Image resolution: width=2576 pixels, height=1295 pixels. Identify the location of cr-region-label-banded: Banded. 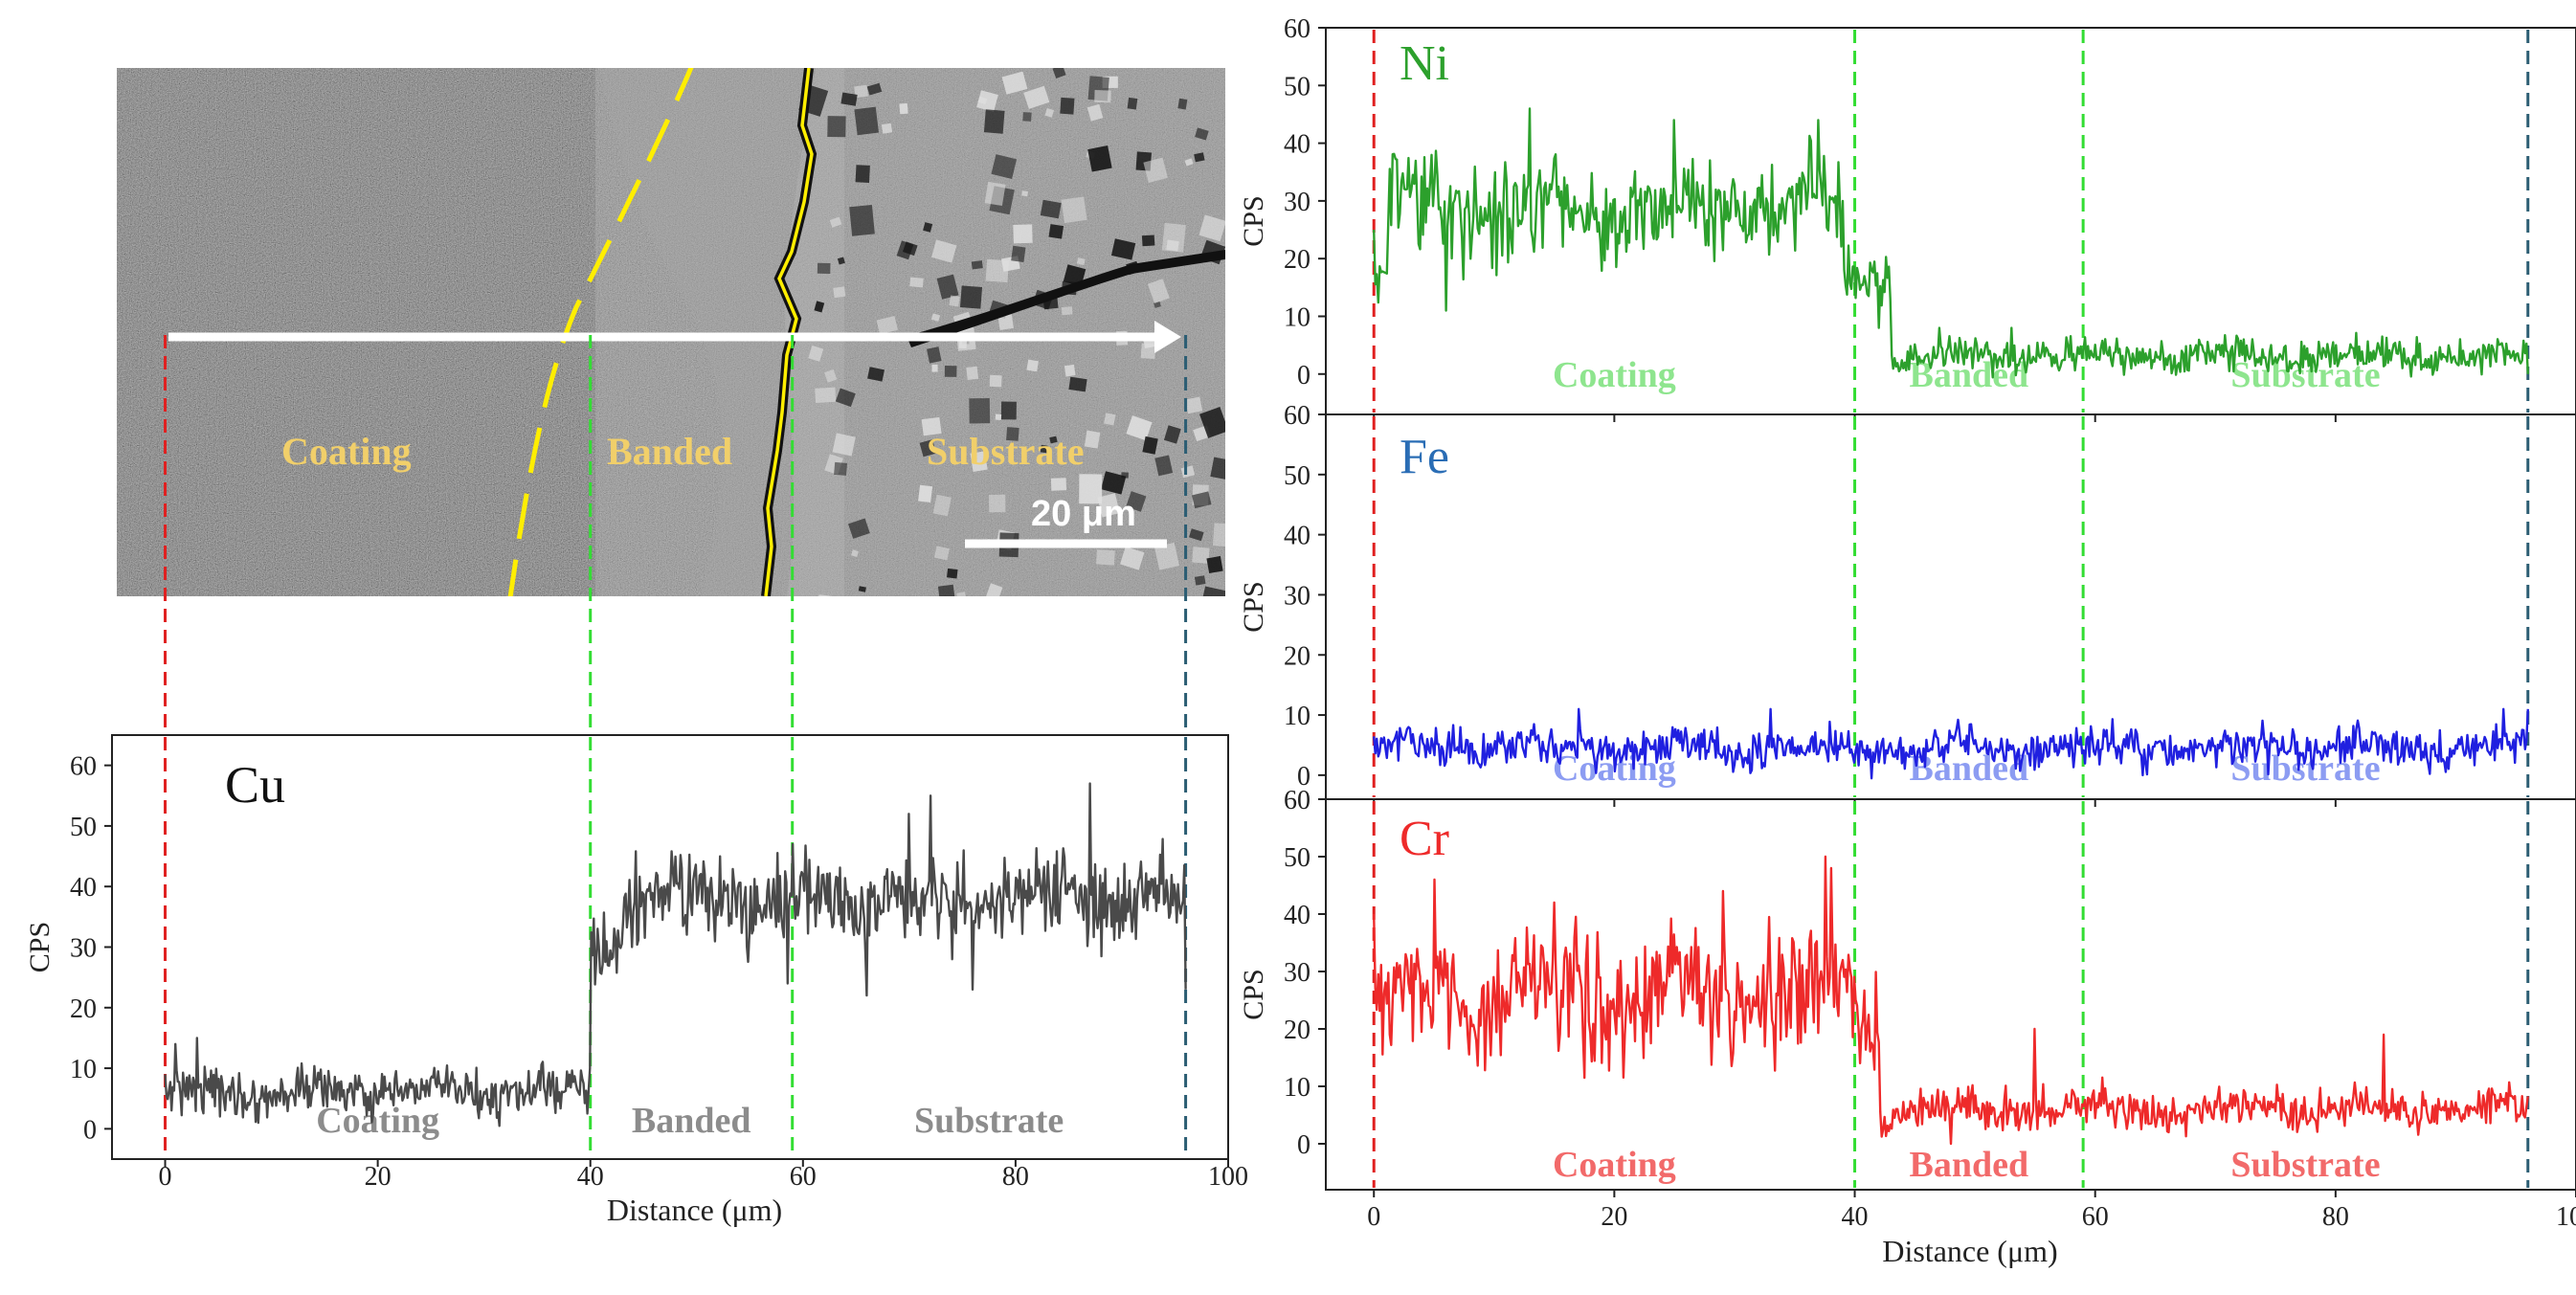
(1970, 1165).